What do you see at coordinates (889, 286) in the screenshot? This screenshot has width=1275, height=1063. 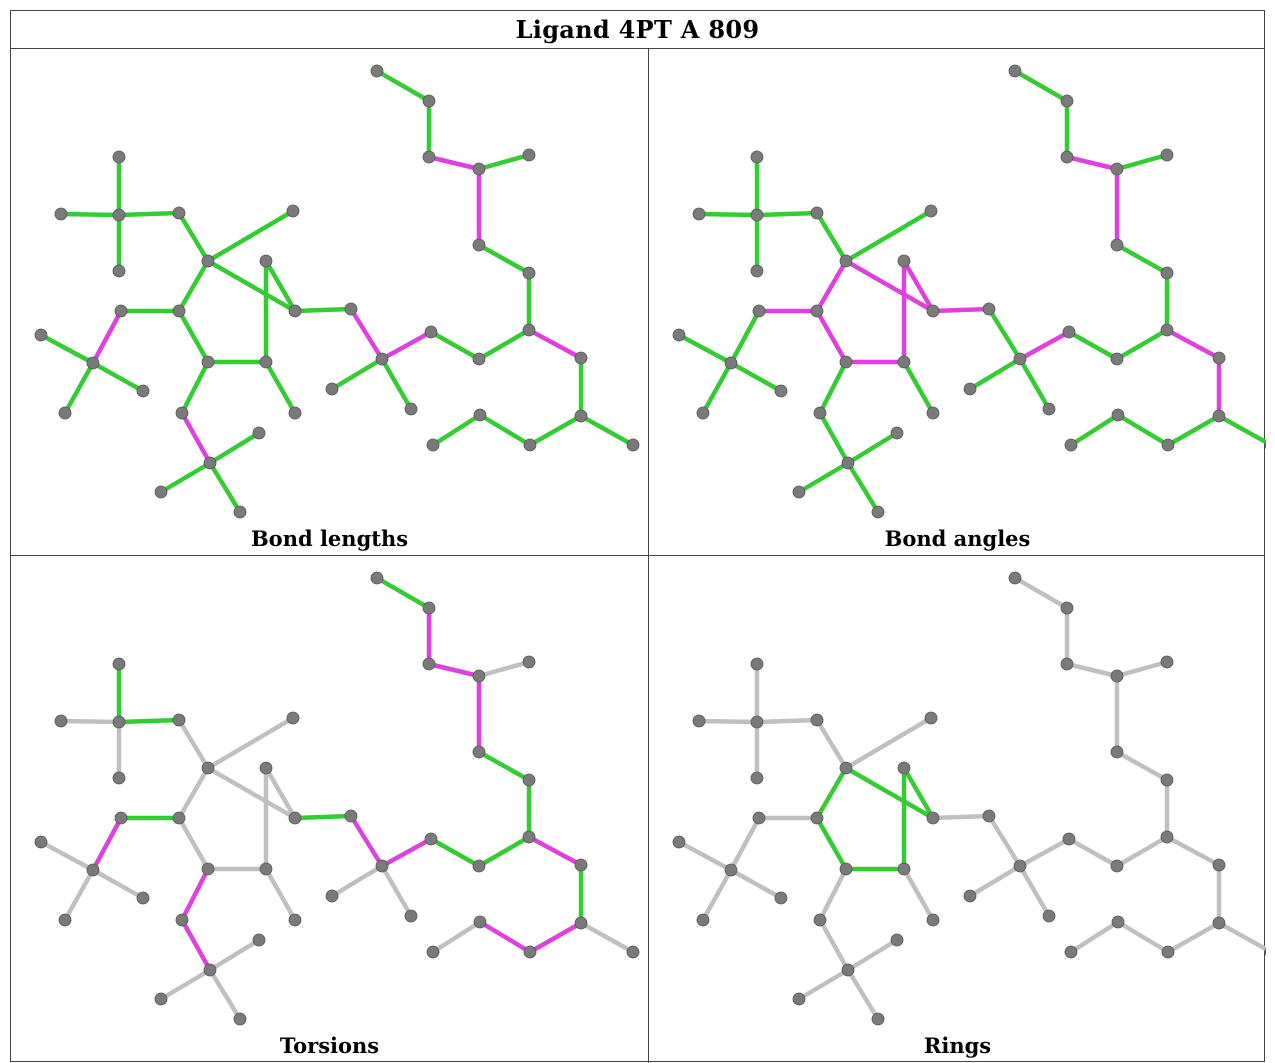 I see `bond-r6-r1` at bounding box center [889, 286].